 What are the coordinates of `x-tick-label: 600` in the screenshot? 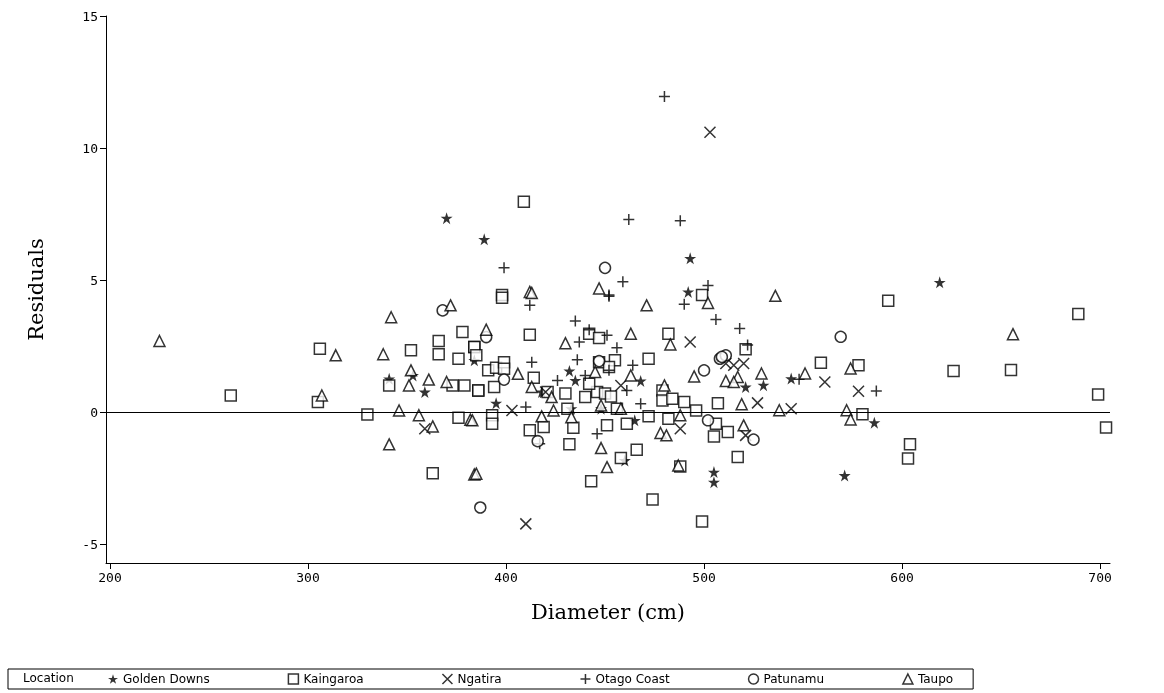 It's located at (902, 577).